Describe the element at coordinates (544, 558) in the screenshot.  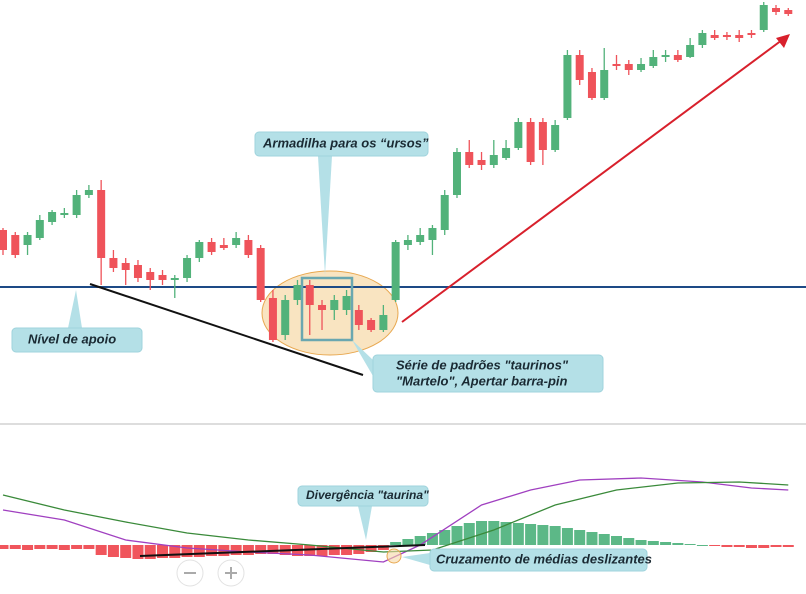
I see `callout-text: Cruzamento de médias deslizantes` at that location.